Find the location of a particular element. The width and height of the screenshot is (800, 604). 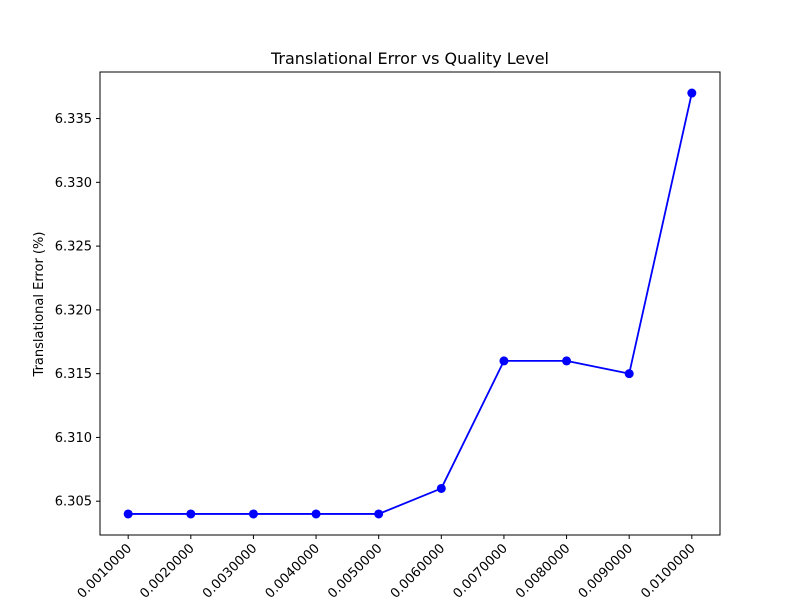

y-tick-label: 6.305 is located at coordinates (73, 502).